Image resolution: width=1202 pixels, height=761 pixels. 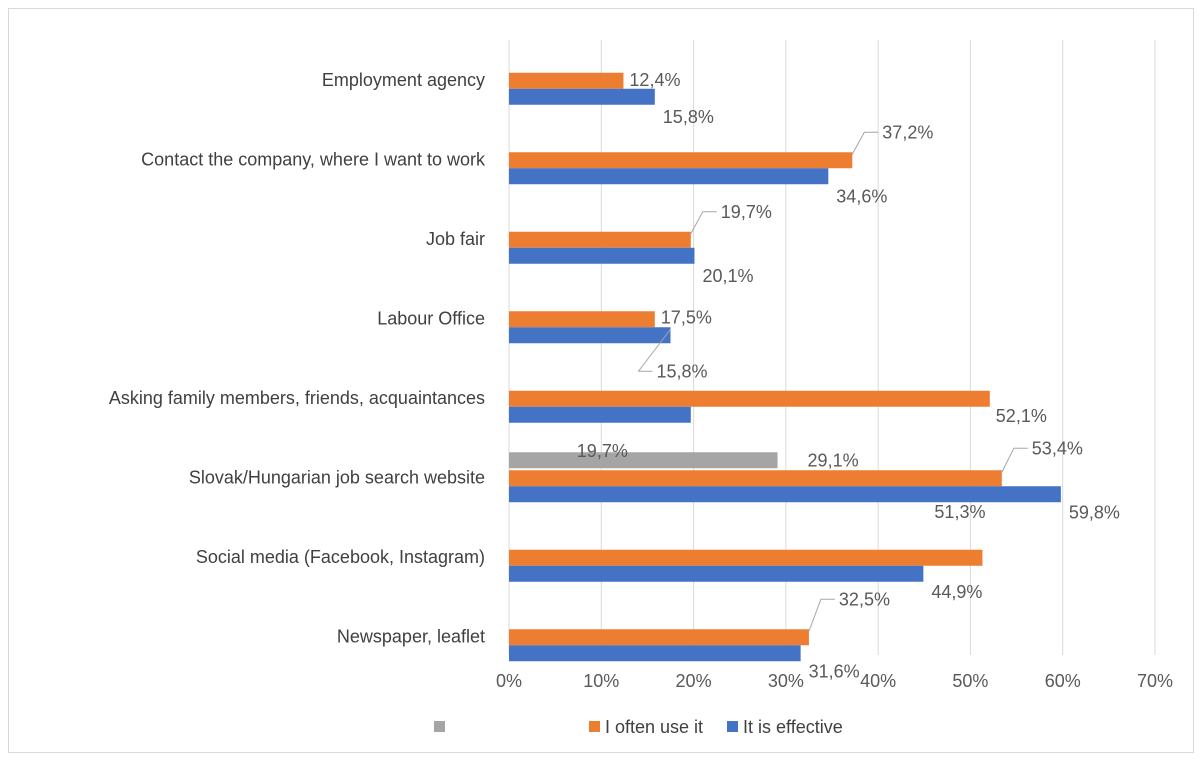 What do you see at coordinates (833, 460) in the screenshot?
I see `data-label: 29,1%` at bounding box center [833, 460].